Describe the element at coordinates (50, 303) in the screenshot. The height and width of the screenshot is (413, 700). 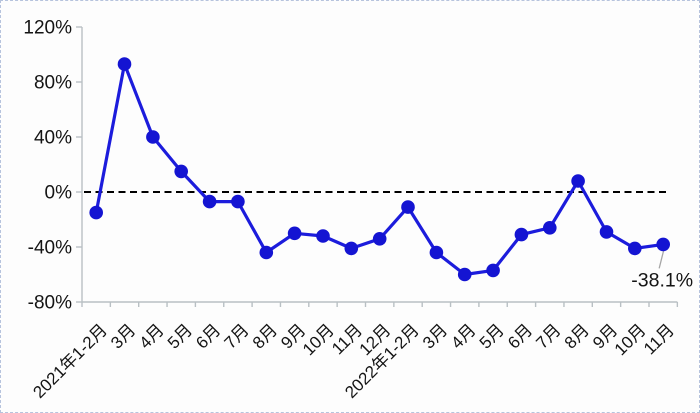
I see `y-axis-label: -80%` at that location.